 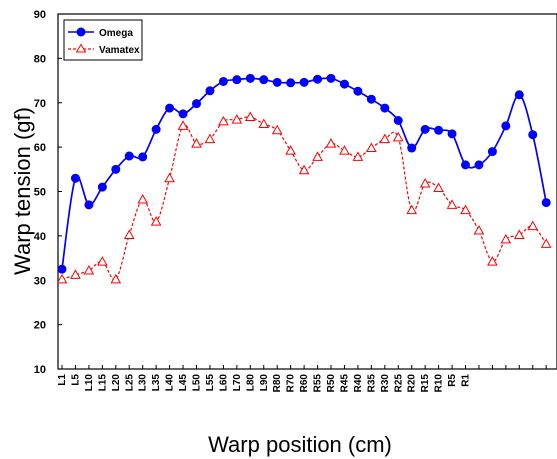 I want to click on x-tick-label: L90, so click(x=264, y=383).